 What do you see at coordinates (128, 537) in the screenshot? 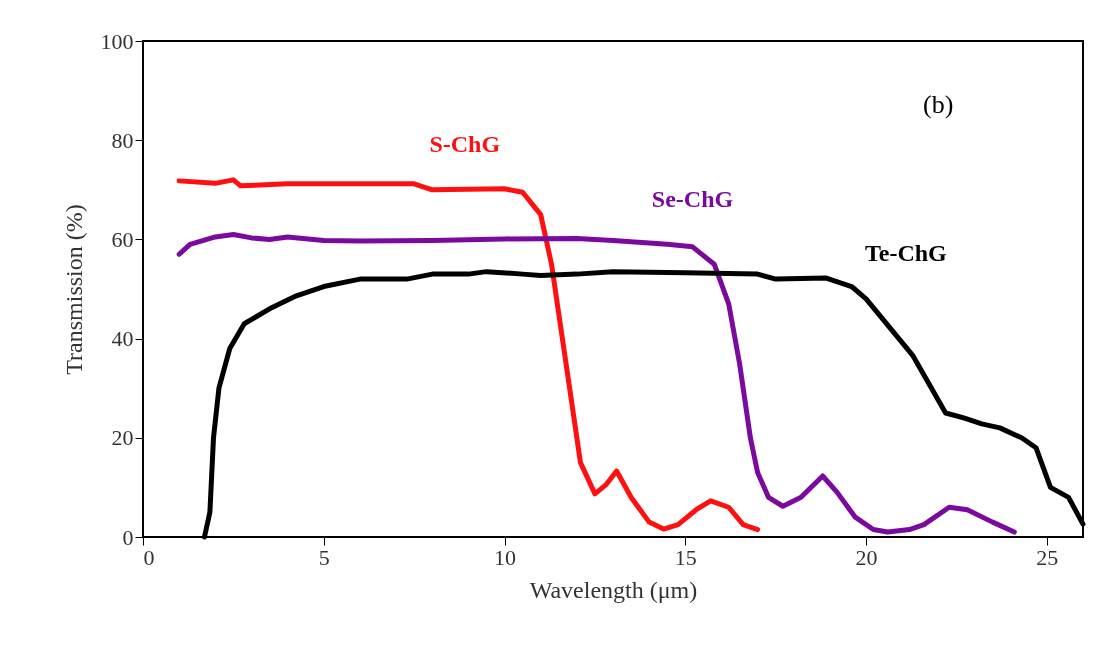
I see `y-tick-label: 0` at bounding box center [128, 537].